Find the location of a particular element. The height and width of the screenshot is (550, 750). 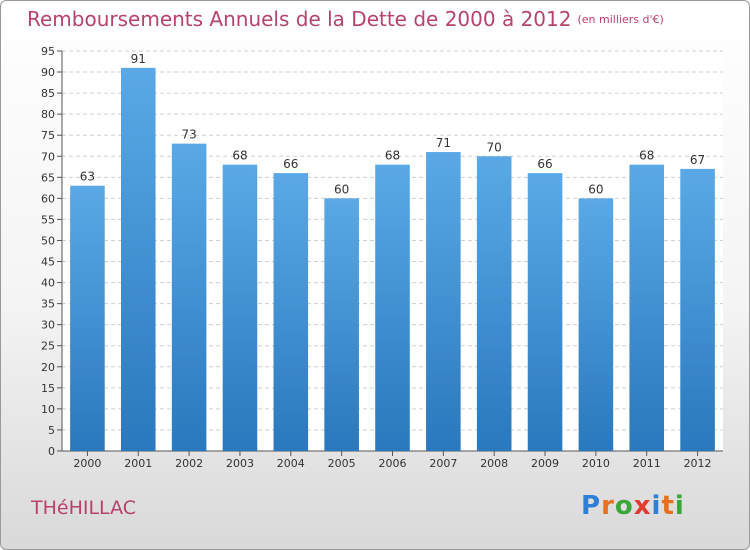

y-tick-label: 30 is located at coordinates (48, 325).